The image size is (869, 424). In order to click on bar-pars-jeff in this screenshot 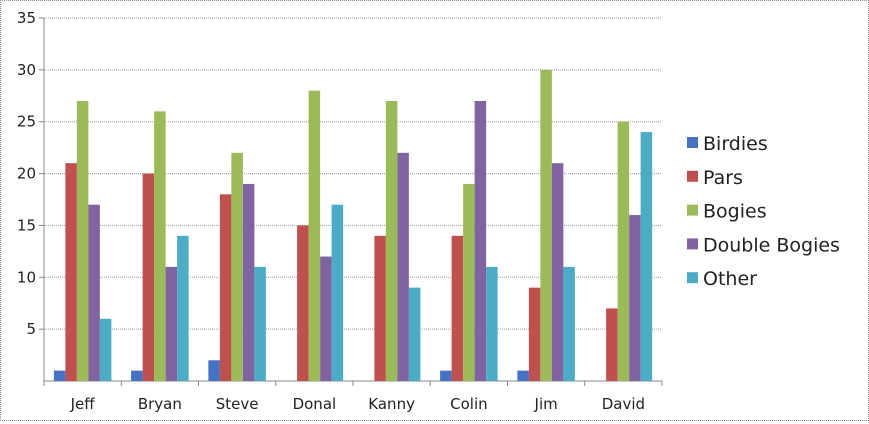, I will do `click(71, 272)`.